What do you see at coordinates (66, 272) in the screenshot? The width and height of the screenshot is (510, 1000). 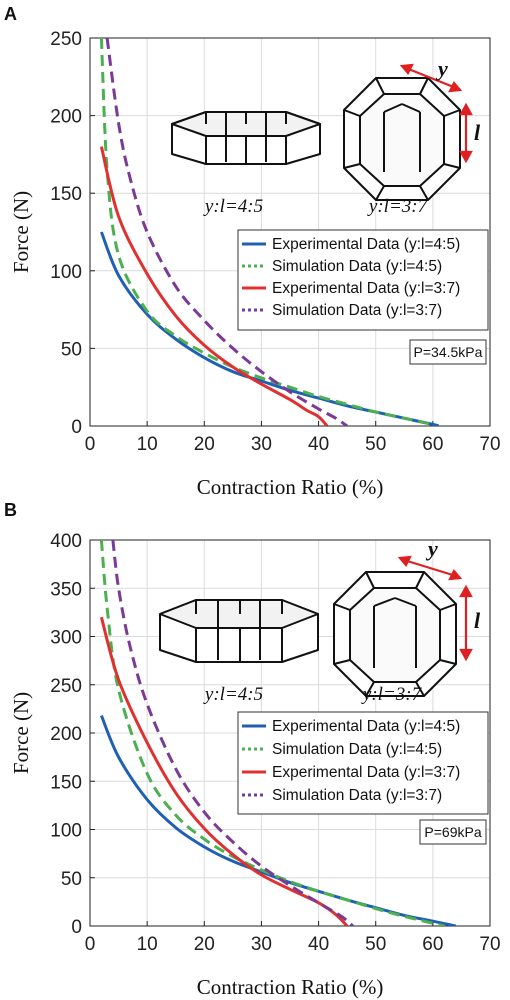 I see `y-tick-label-a: 100` at bounding box center [66, 272].